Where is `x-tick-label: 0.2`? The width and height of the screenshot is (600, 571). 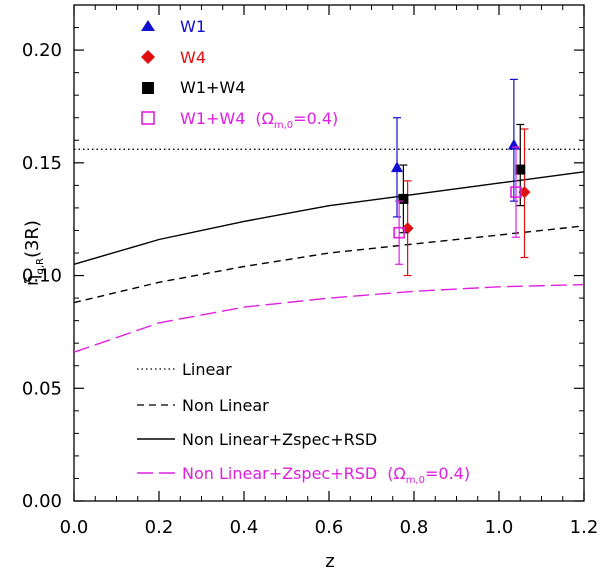 x-tick-label: 0.2 is located at coordinates (159, 527).